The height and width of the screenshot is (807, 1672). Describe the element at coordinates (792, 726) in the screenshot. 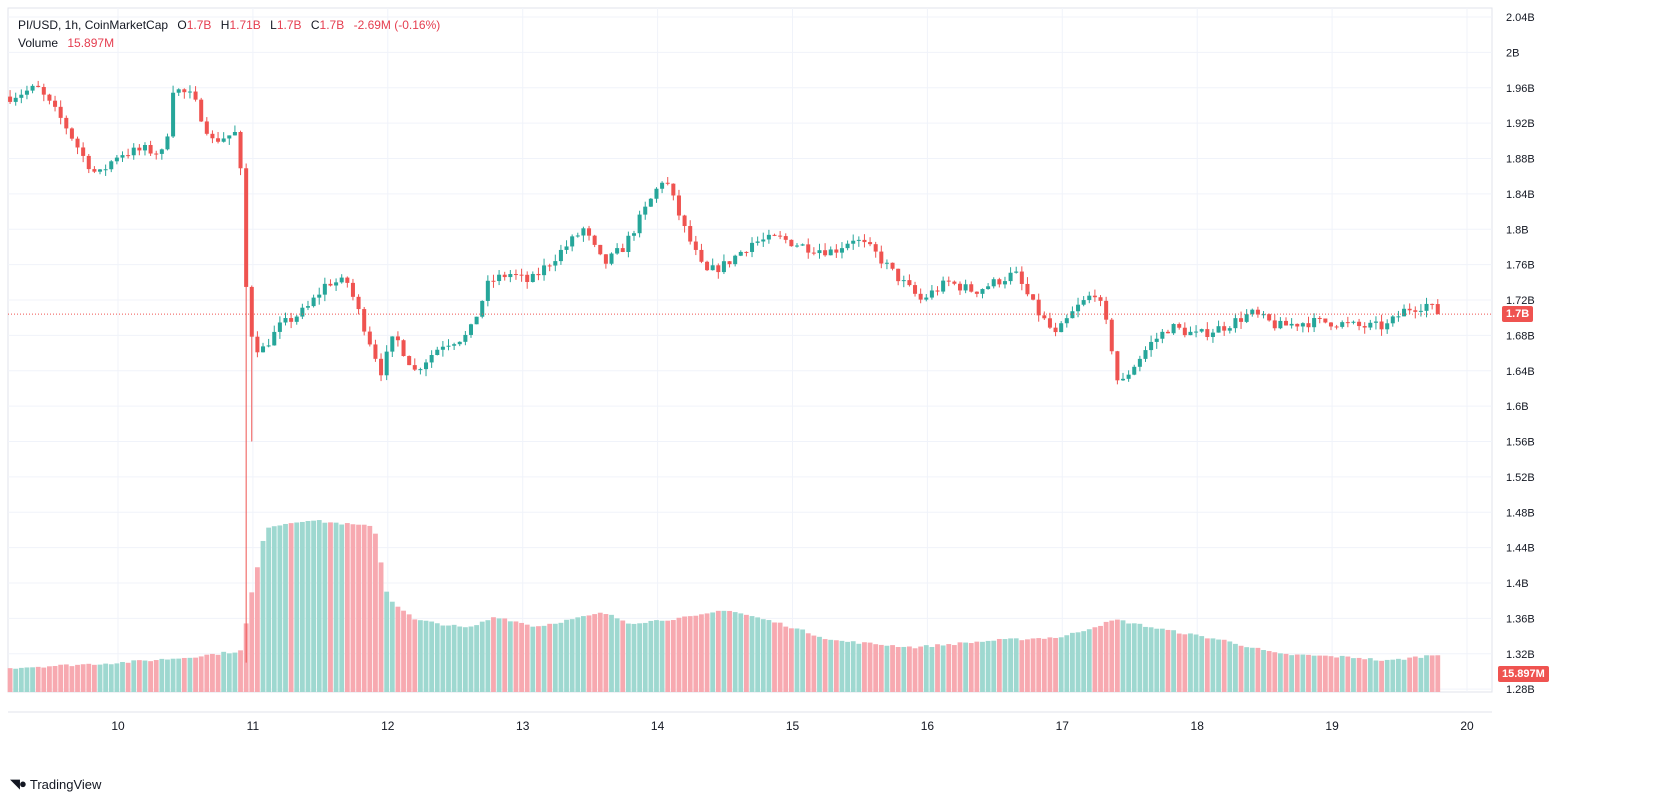

I see `time-axis: 10 11 12 13 14 15 16 17 18 19 20` at that location.